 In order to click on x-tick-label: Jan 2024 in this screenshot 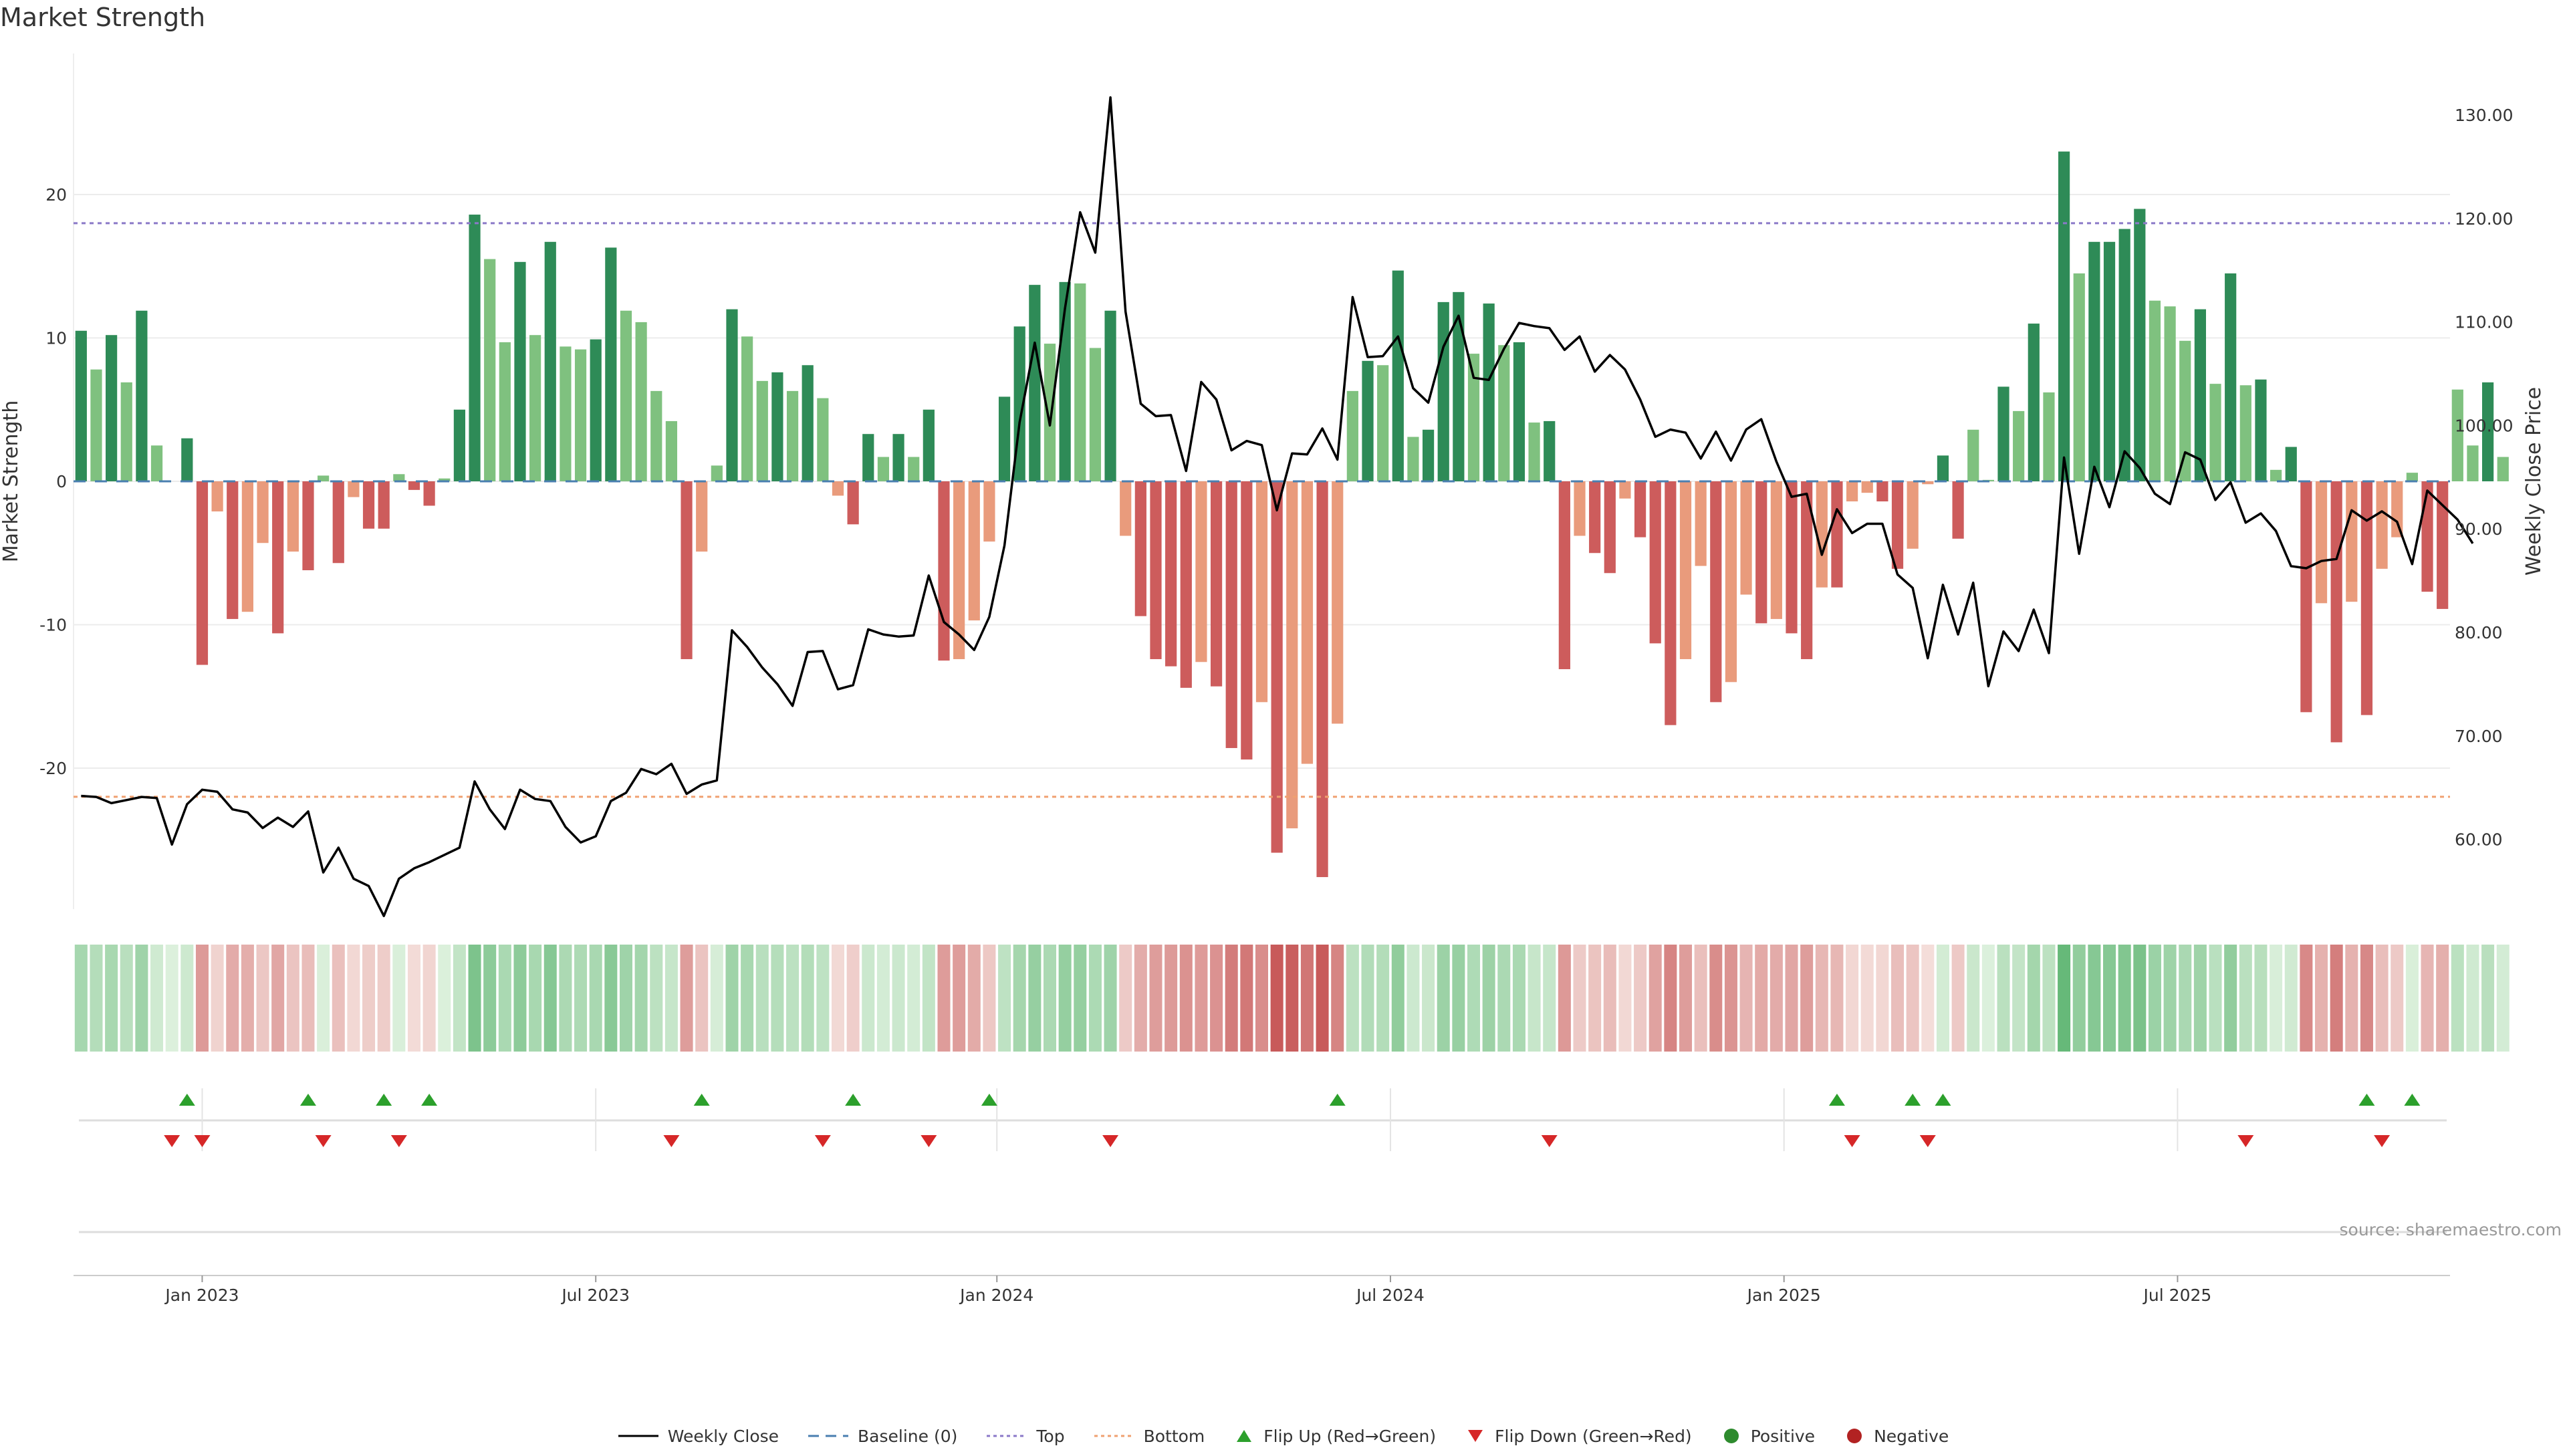, I will do `click(996, 1295)`.